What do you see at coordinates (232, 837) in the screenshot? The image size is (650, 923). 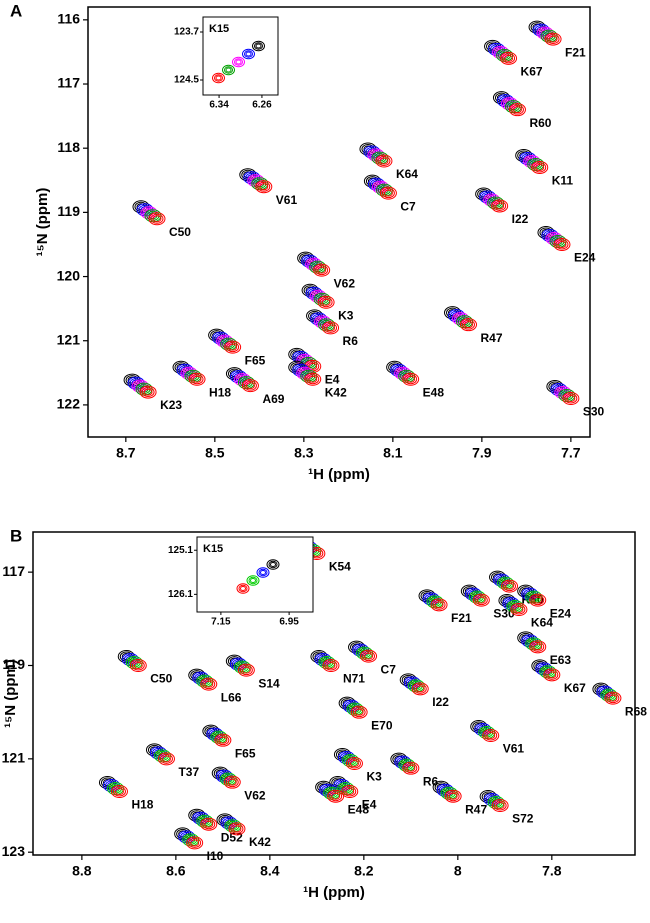 I see `peak-label: D52` at bounding box center [232, 837].